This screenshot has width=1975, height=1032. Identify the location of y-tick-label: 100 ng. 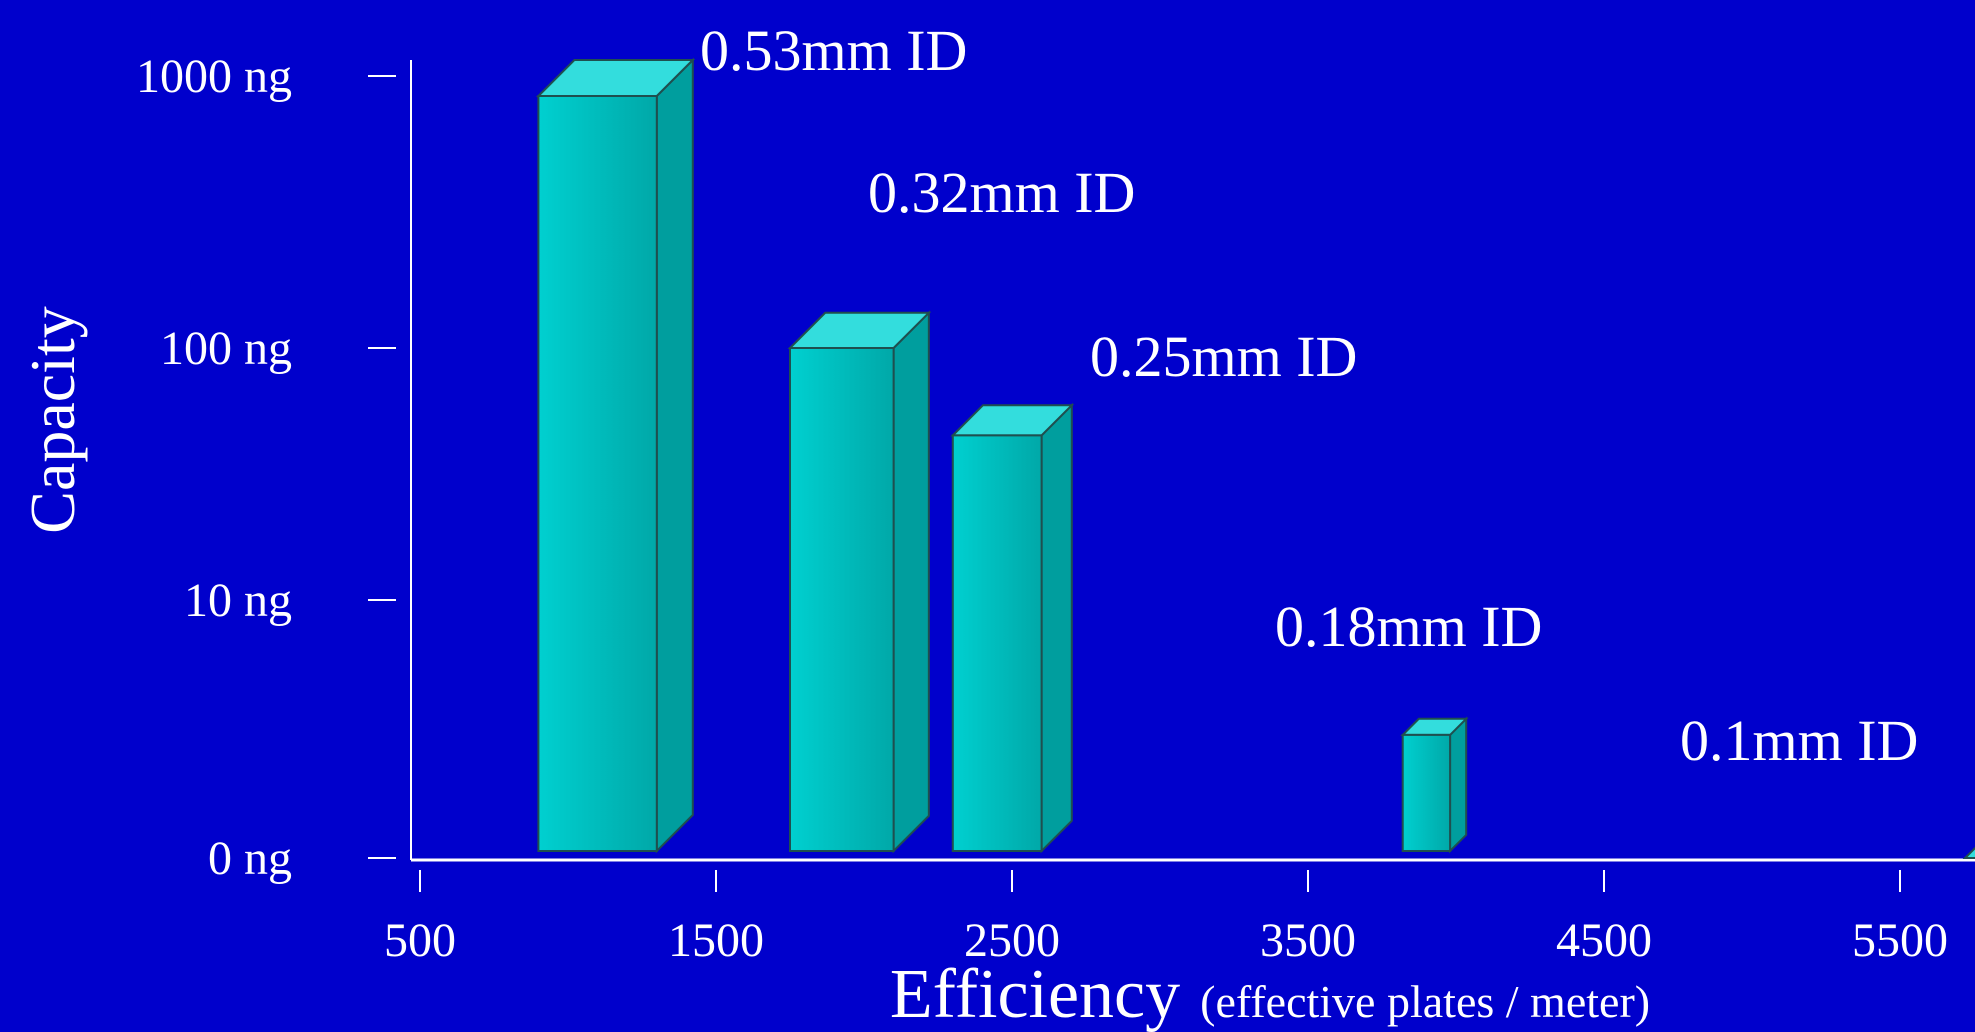
(226, 348).